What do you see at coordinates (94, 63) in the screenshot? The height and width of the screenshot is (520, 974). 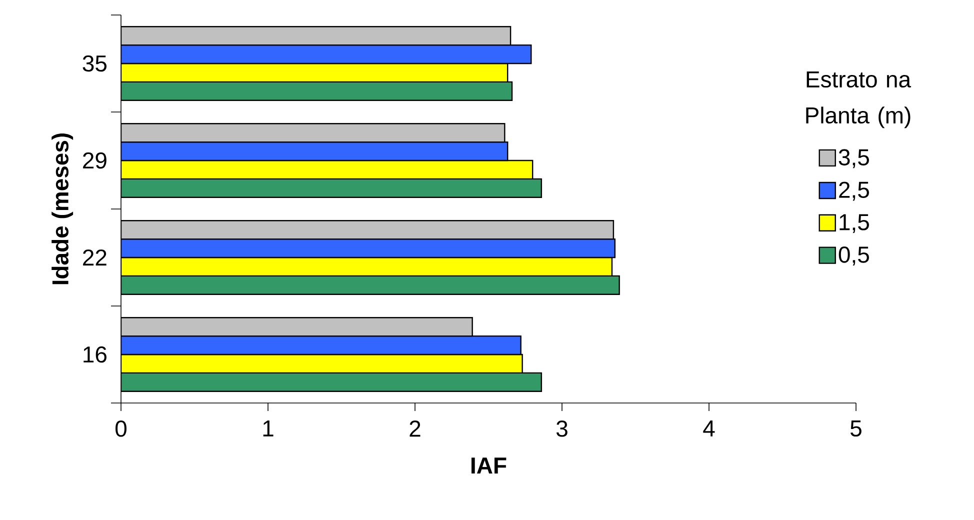 I see `y-tick-label: 35` at bounding box center [94, 63].